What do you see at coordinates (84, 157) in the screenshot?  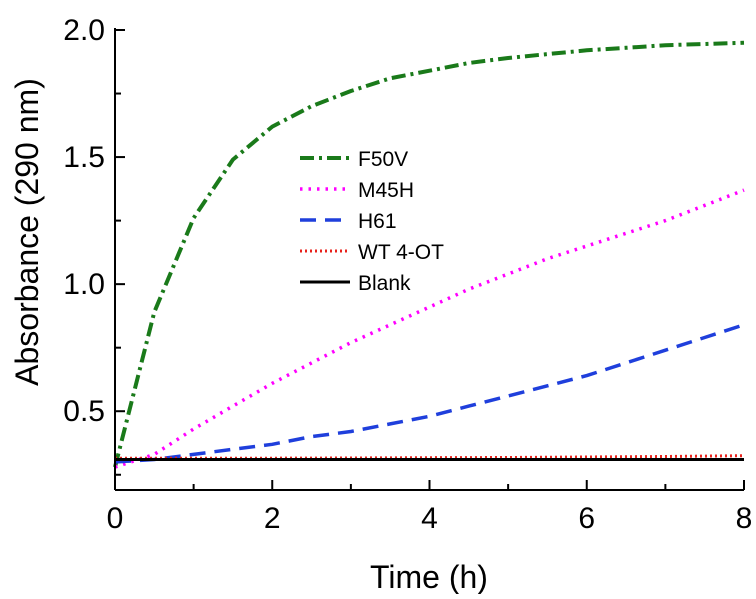 I see `y-tick-label: 1.5` at bounding box center [84, 157].